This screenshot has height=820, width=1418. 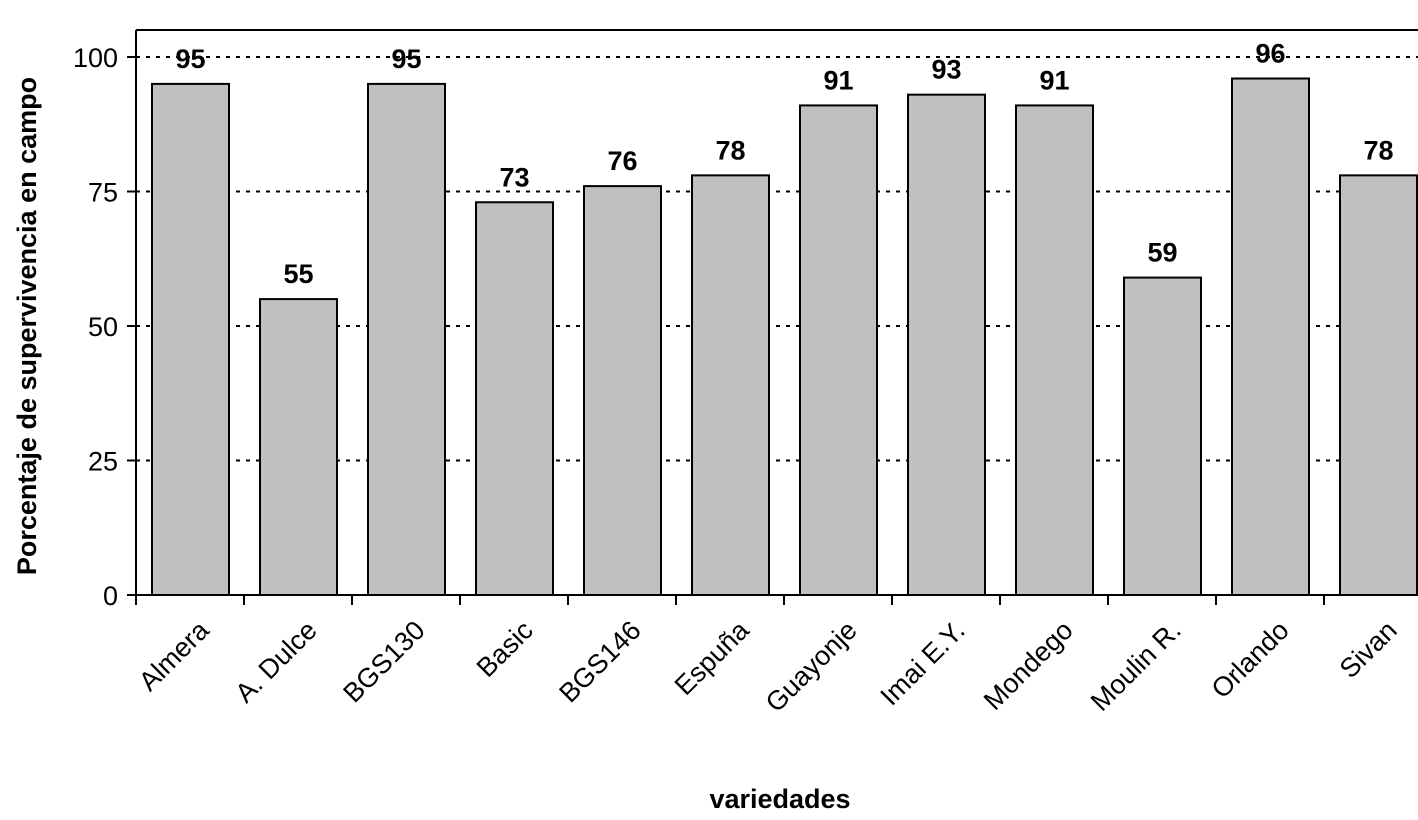 What do you see at coordinates (110, 596) in the screenshot?
I see `y-tick-label: 0` at bounding box center [110, 596].